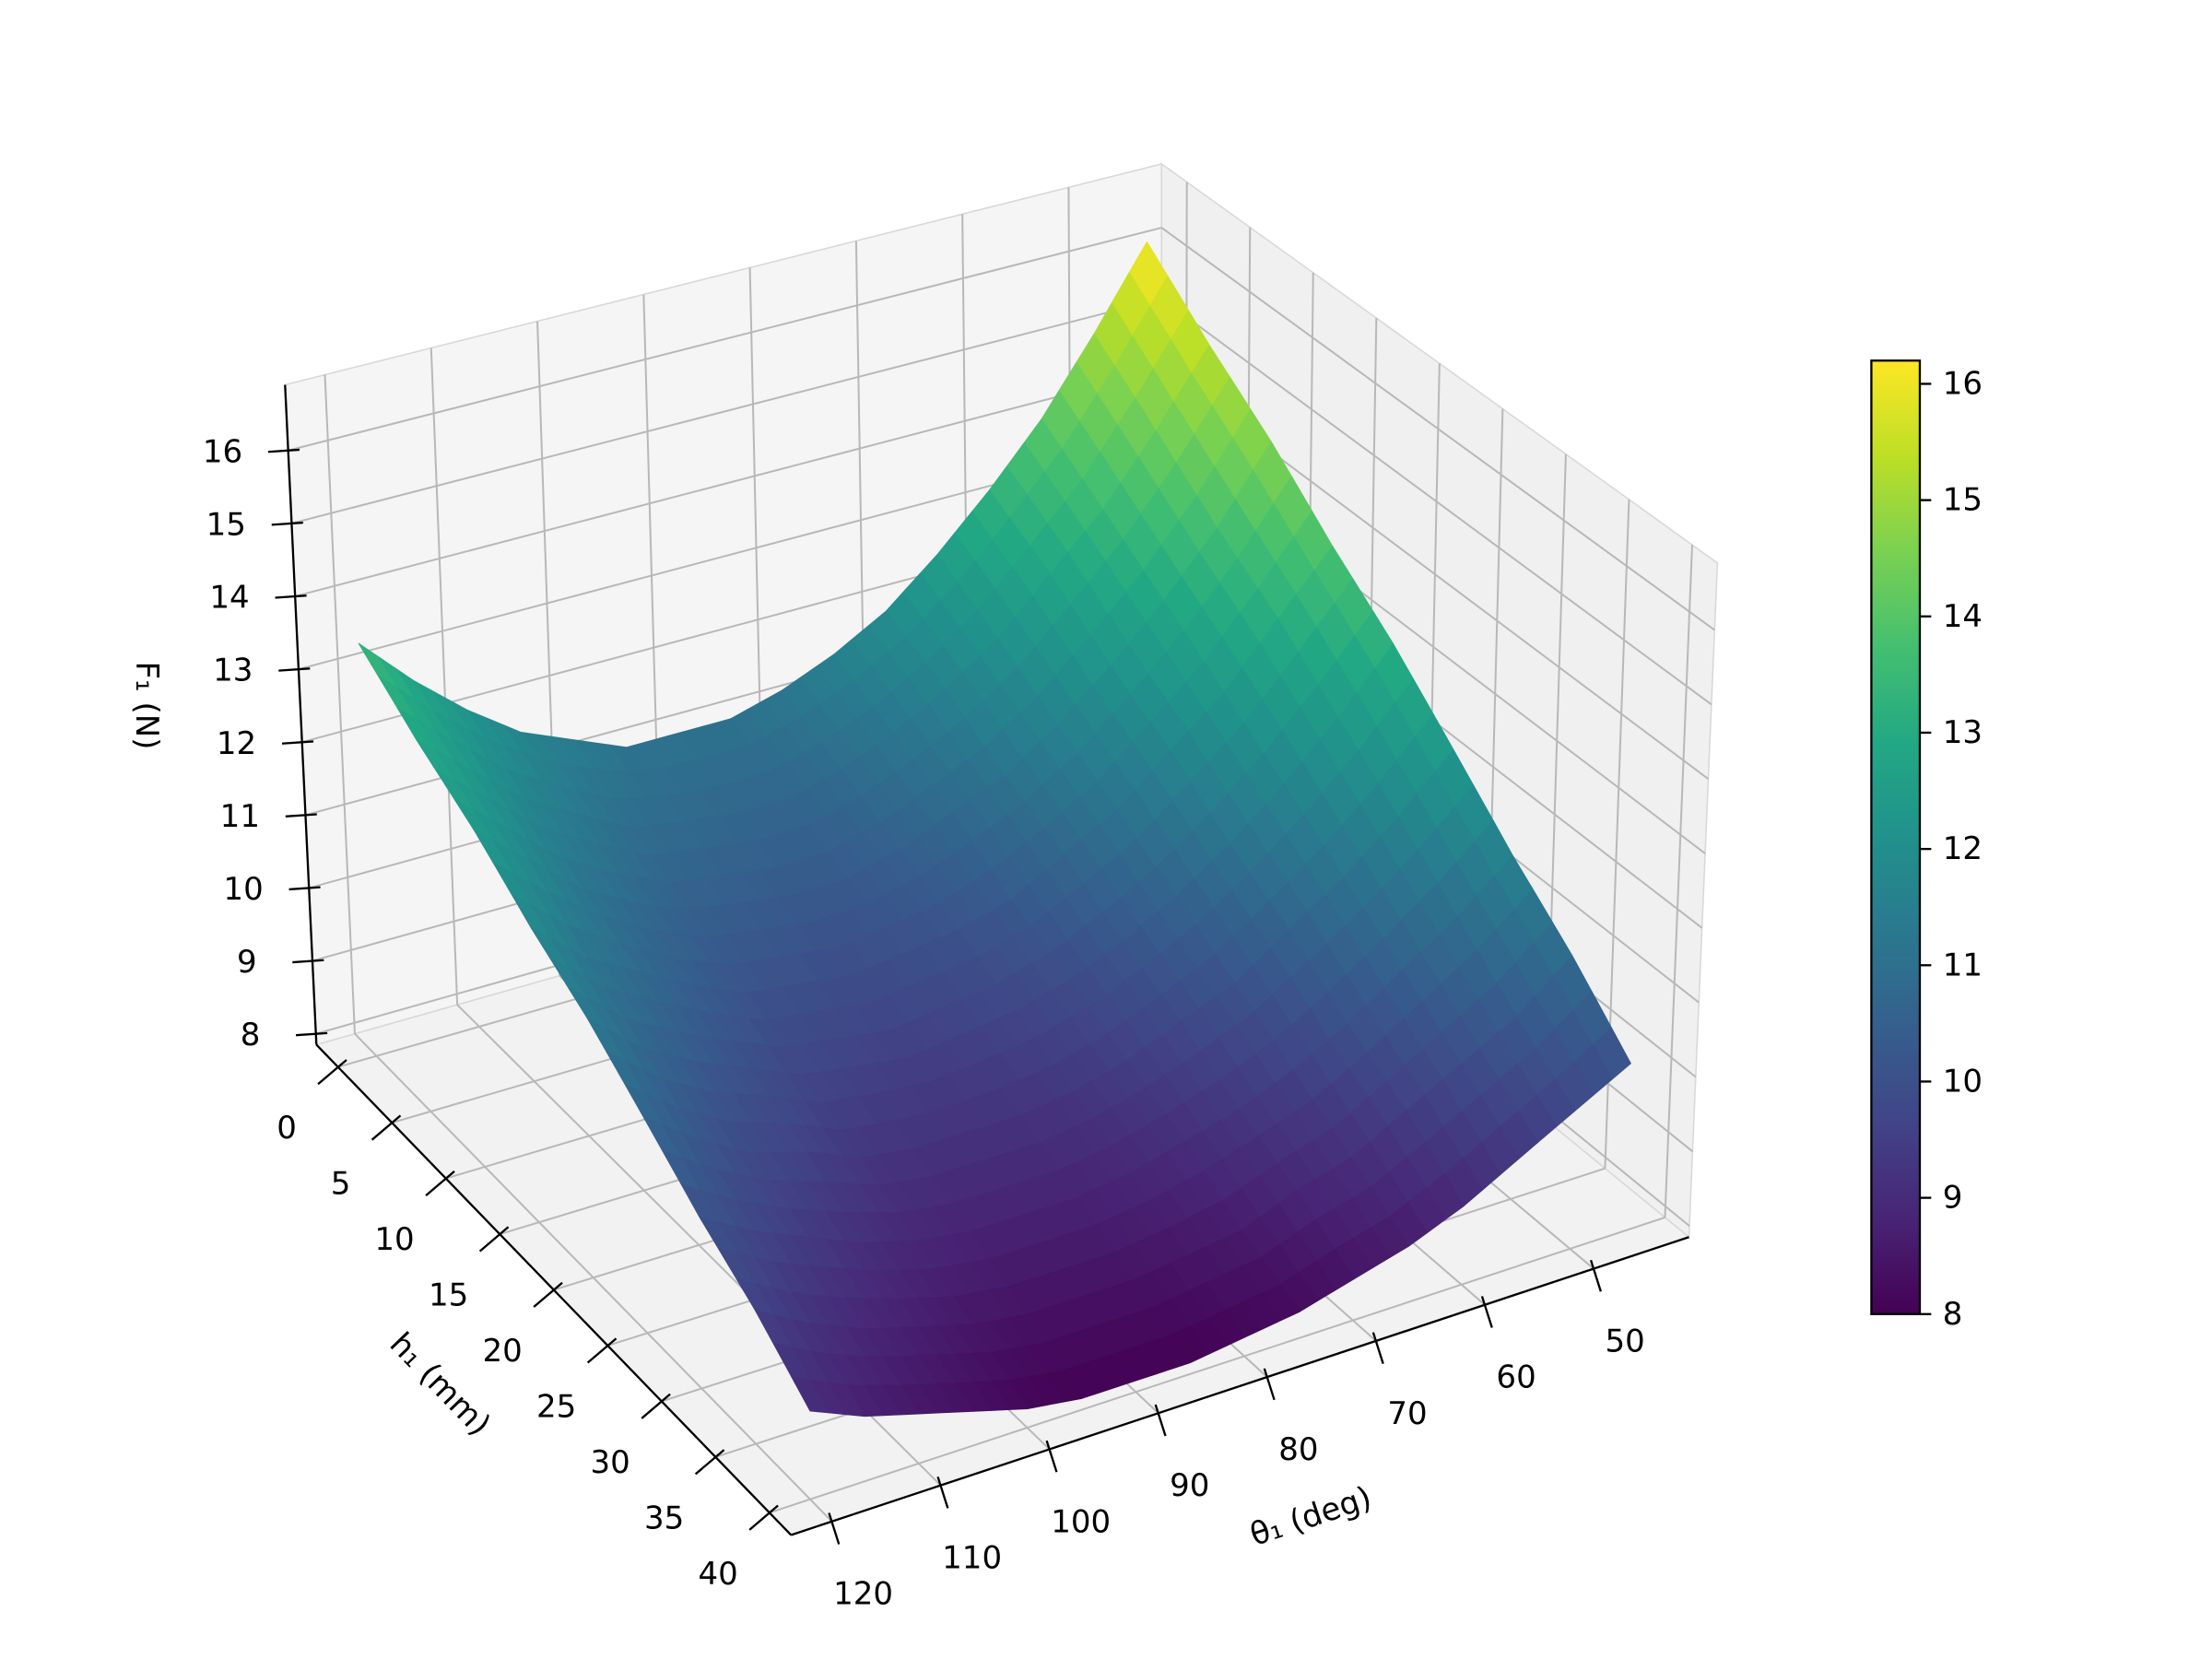  I want to click on y-tick-label: 0, so click(286, 1128).